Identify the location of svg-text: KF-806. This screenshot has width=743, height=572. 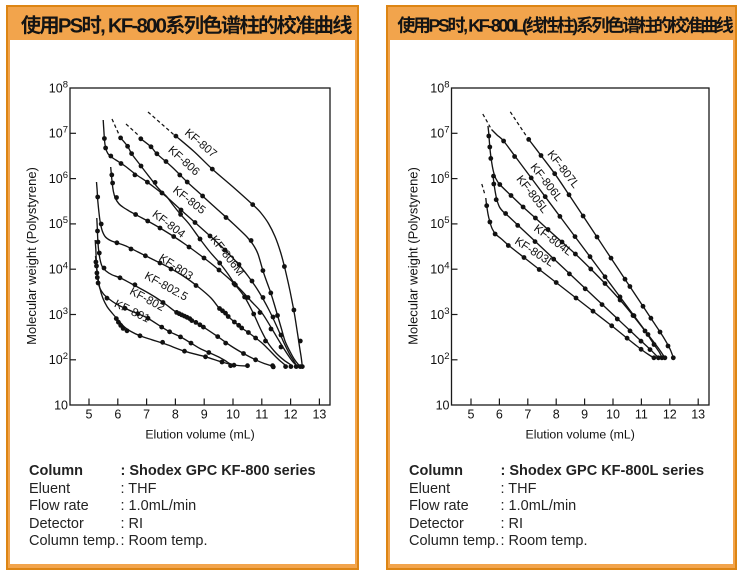
(183, 161).